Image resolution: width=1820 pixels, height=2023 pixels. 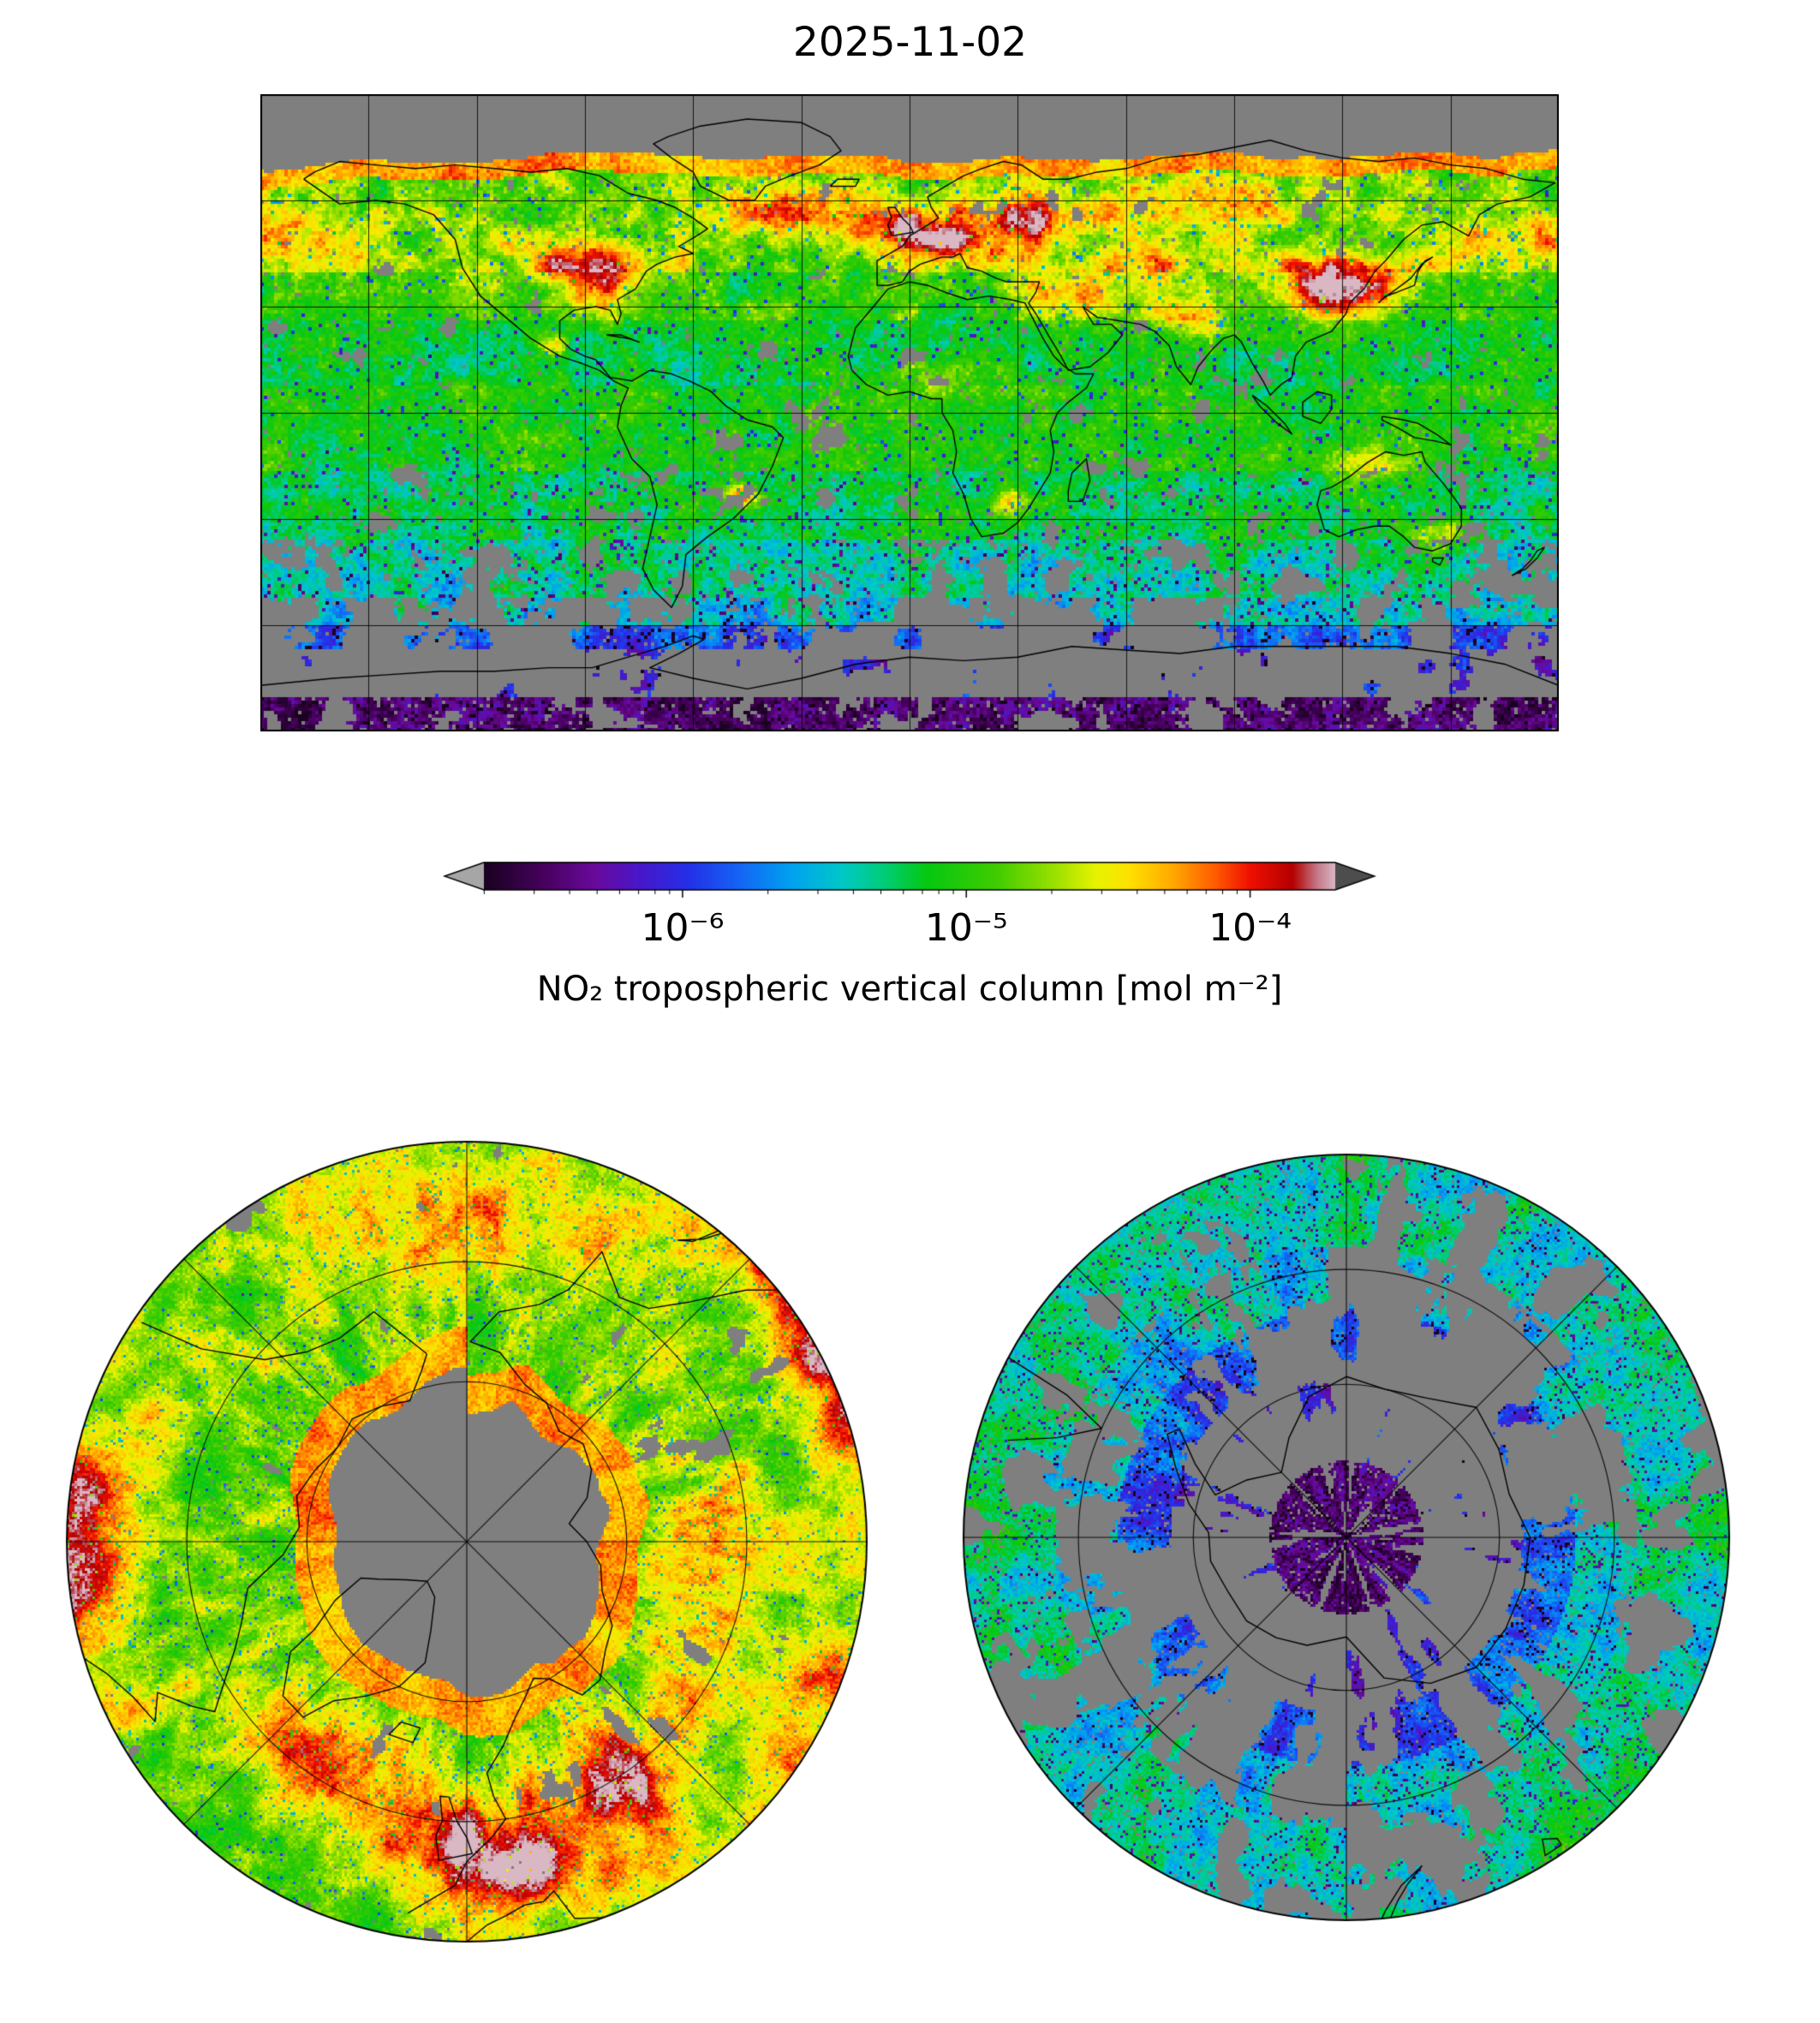 I want to click on colorbar-canvas, so click(x=909, y=882).